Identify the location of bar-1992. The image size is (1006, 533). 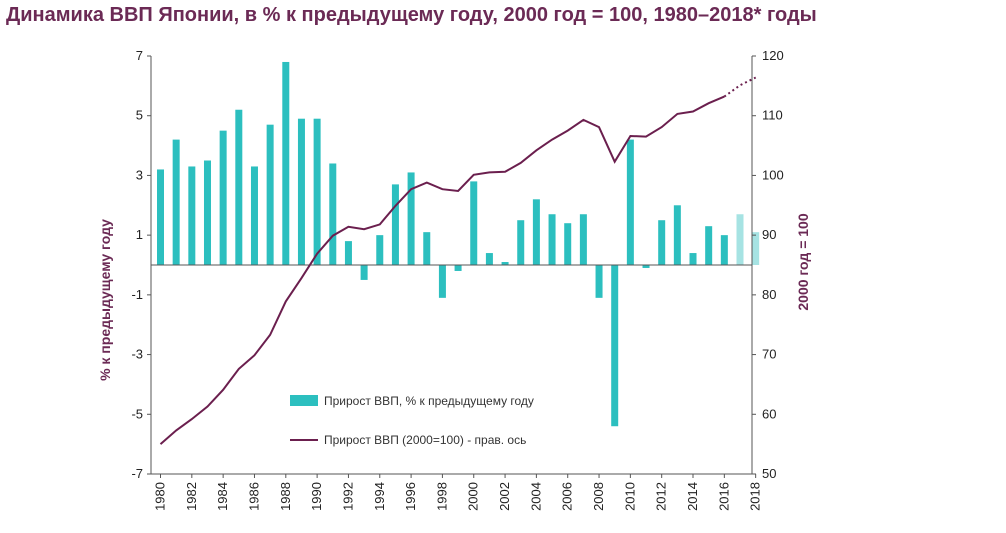
(348, 253).